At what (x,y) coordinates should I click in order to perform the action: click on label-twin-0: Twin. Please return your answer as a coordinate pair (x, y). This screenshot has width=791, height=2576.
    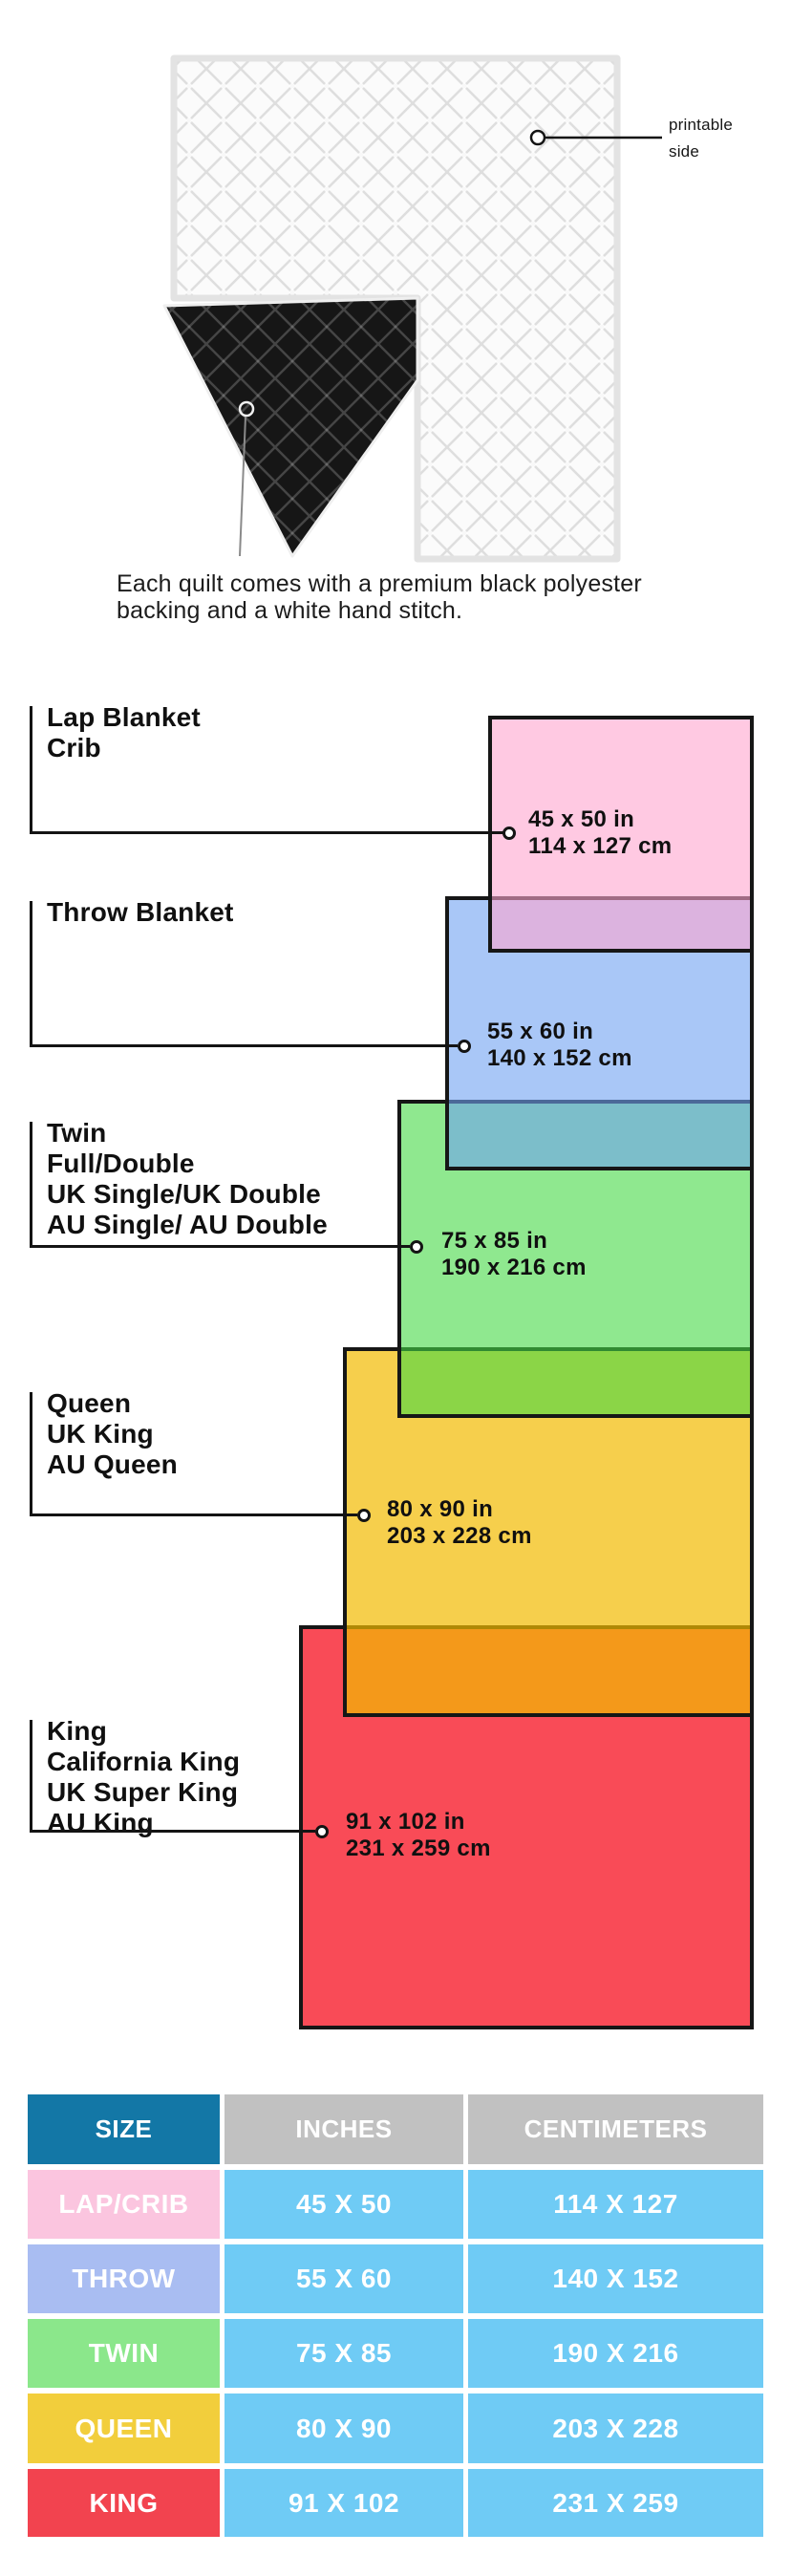
    Looking at the image, I should click on (77, 1133).